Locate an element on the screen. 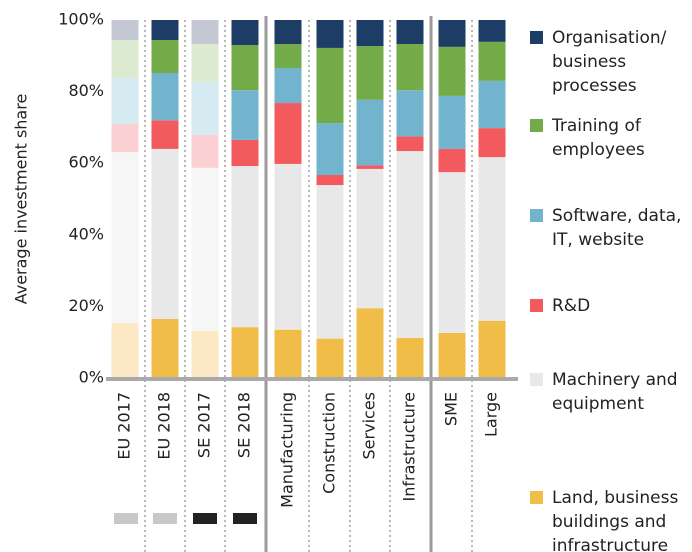 The image size is (692, 552). y-axis-label: Average investment share is located at coordinates (21, 199).